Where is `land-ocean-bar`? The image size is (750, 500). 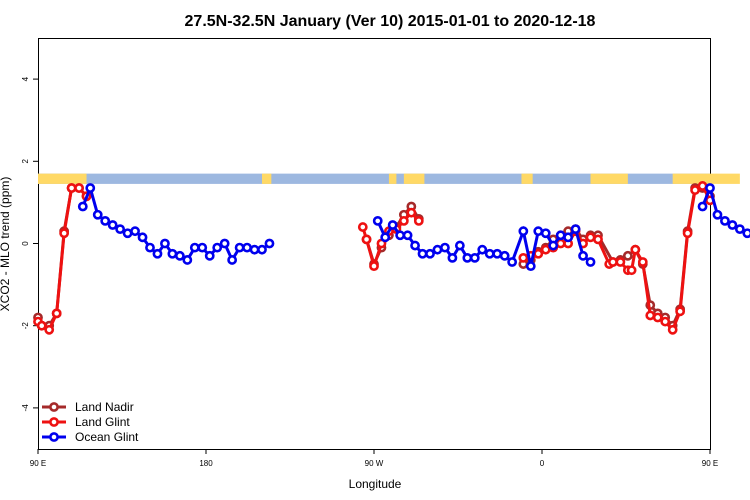 land-ocean-bar is located at coordinates (389, 178).